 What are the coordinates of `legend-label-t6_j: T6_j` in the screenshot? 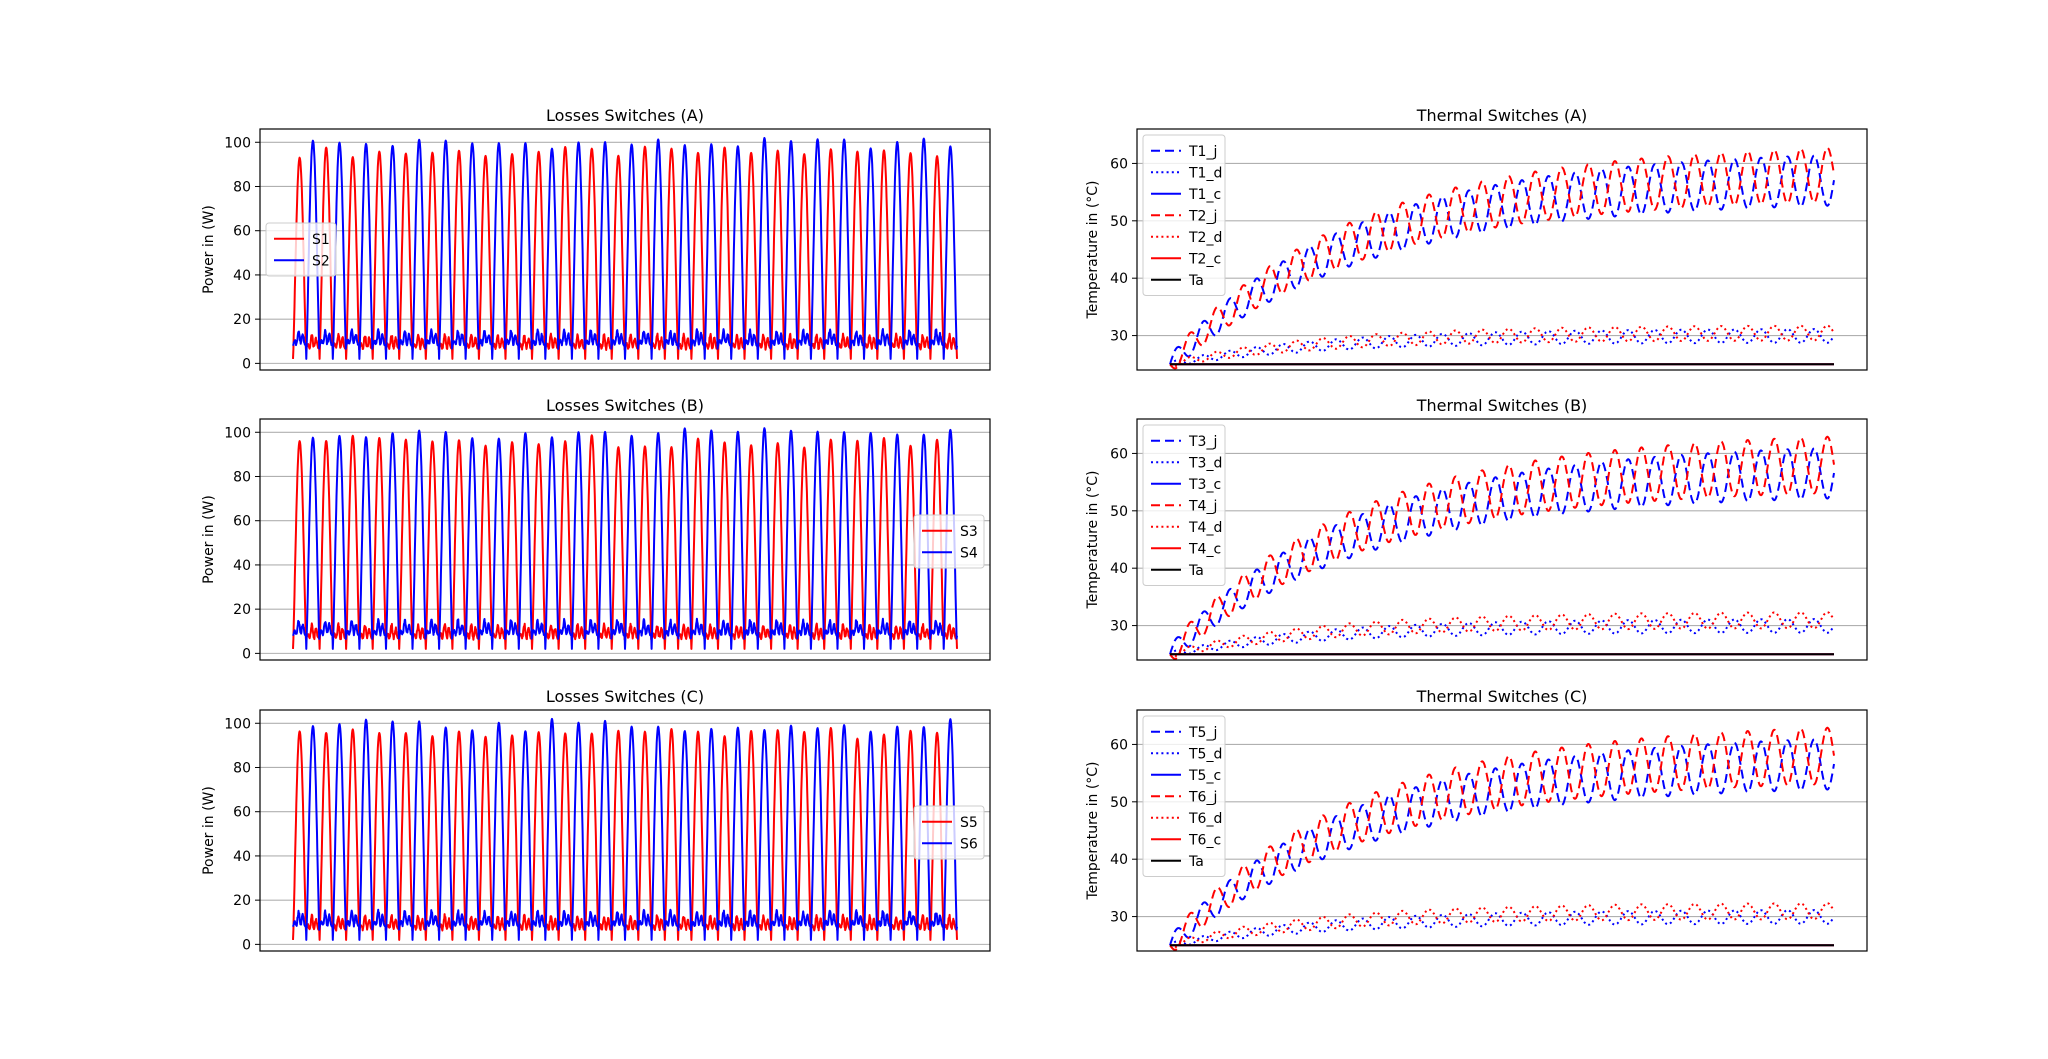 It's located at (1202, 797).